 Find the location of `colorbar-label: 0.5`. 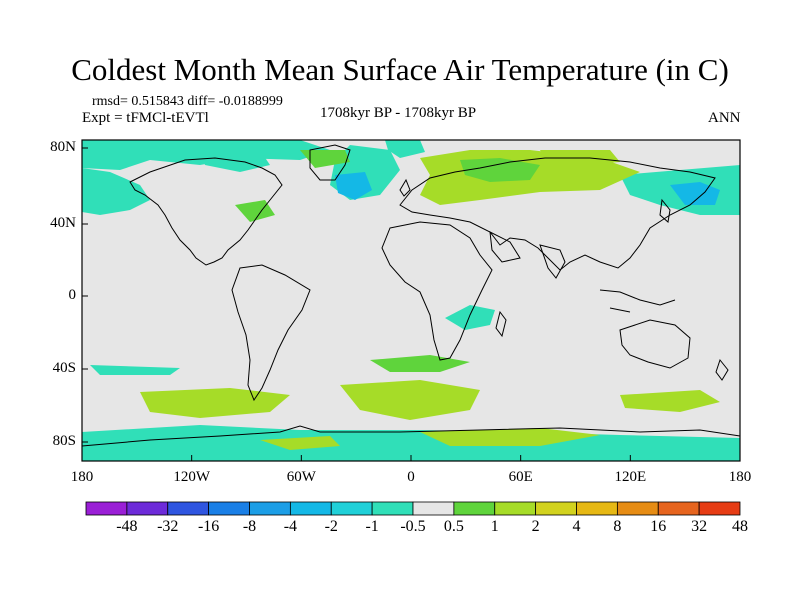

colorbar-label: 0.5 is located at coordinates (453, 526).